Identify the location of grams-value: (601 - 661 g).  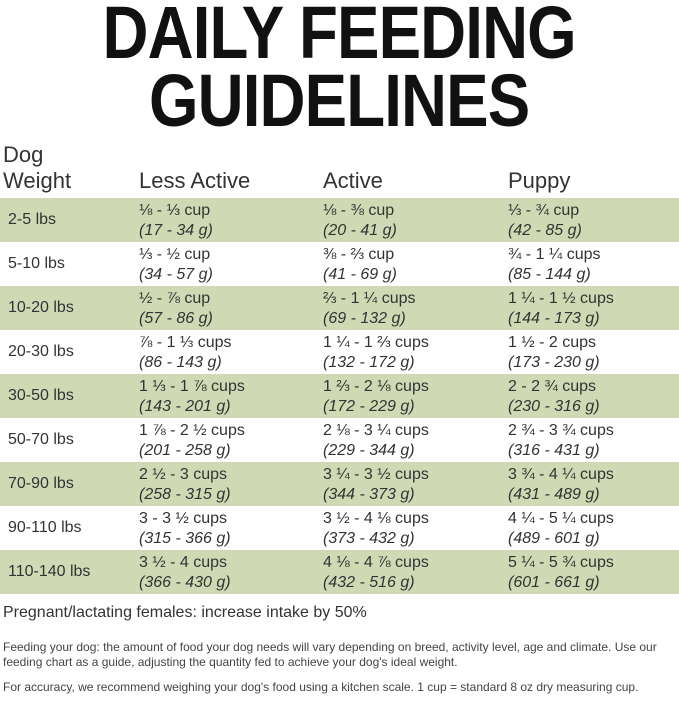
(554, 582).